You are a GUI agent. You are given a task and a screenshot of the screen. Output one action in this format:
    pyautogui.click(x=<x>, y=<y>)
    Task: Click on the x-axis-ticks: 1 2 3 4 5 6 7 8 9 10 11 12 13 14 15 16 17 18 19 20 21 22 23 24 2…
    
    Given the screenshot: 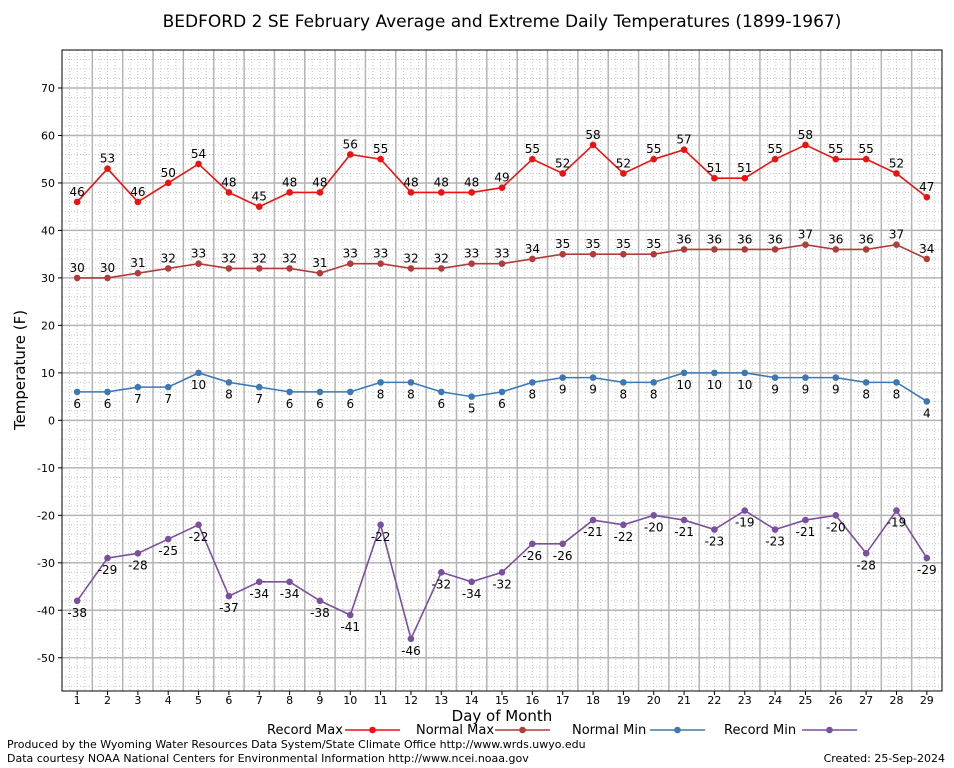 What is the action you would take?
    pyautogui.click(x=504, y=699)
    